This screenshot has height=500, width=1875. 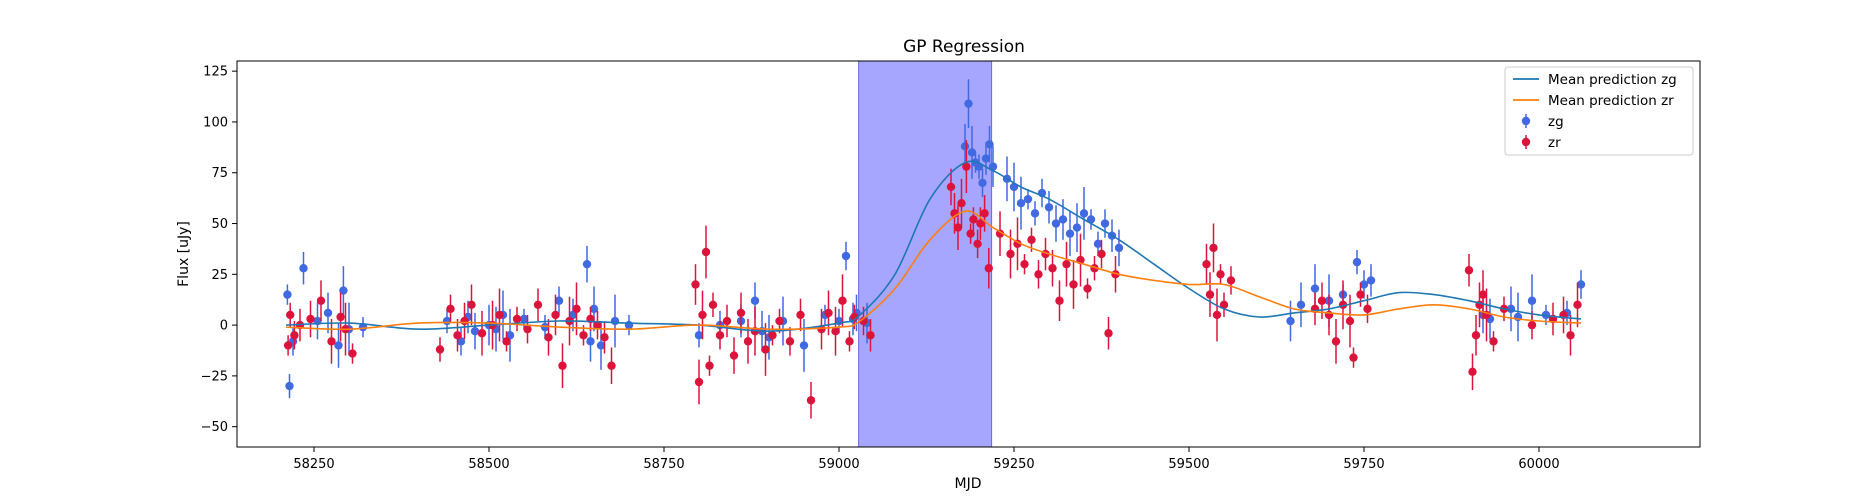 What do you see at coordinates (214, 427) in the screenshot?
I see `y-tick-label: −50` at bounding box center [214, 427].